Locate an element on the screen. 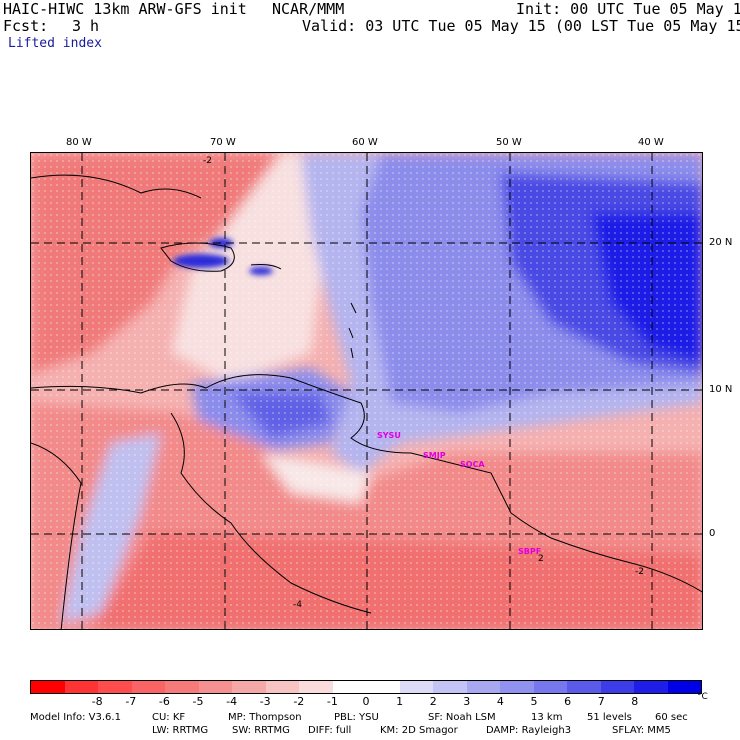  microphysics-scheme: MP: Thompson is located at coordinates (265, 717).